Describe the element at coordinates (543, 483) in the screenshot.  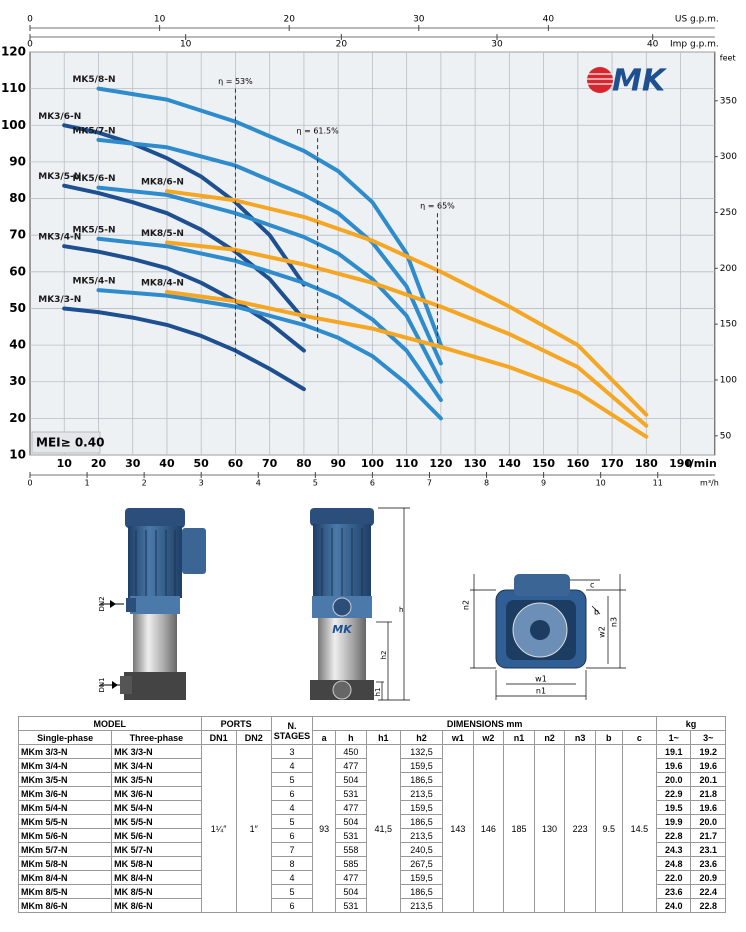
I see `tick-label: 9` at that location.